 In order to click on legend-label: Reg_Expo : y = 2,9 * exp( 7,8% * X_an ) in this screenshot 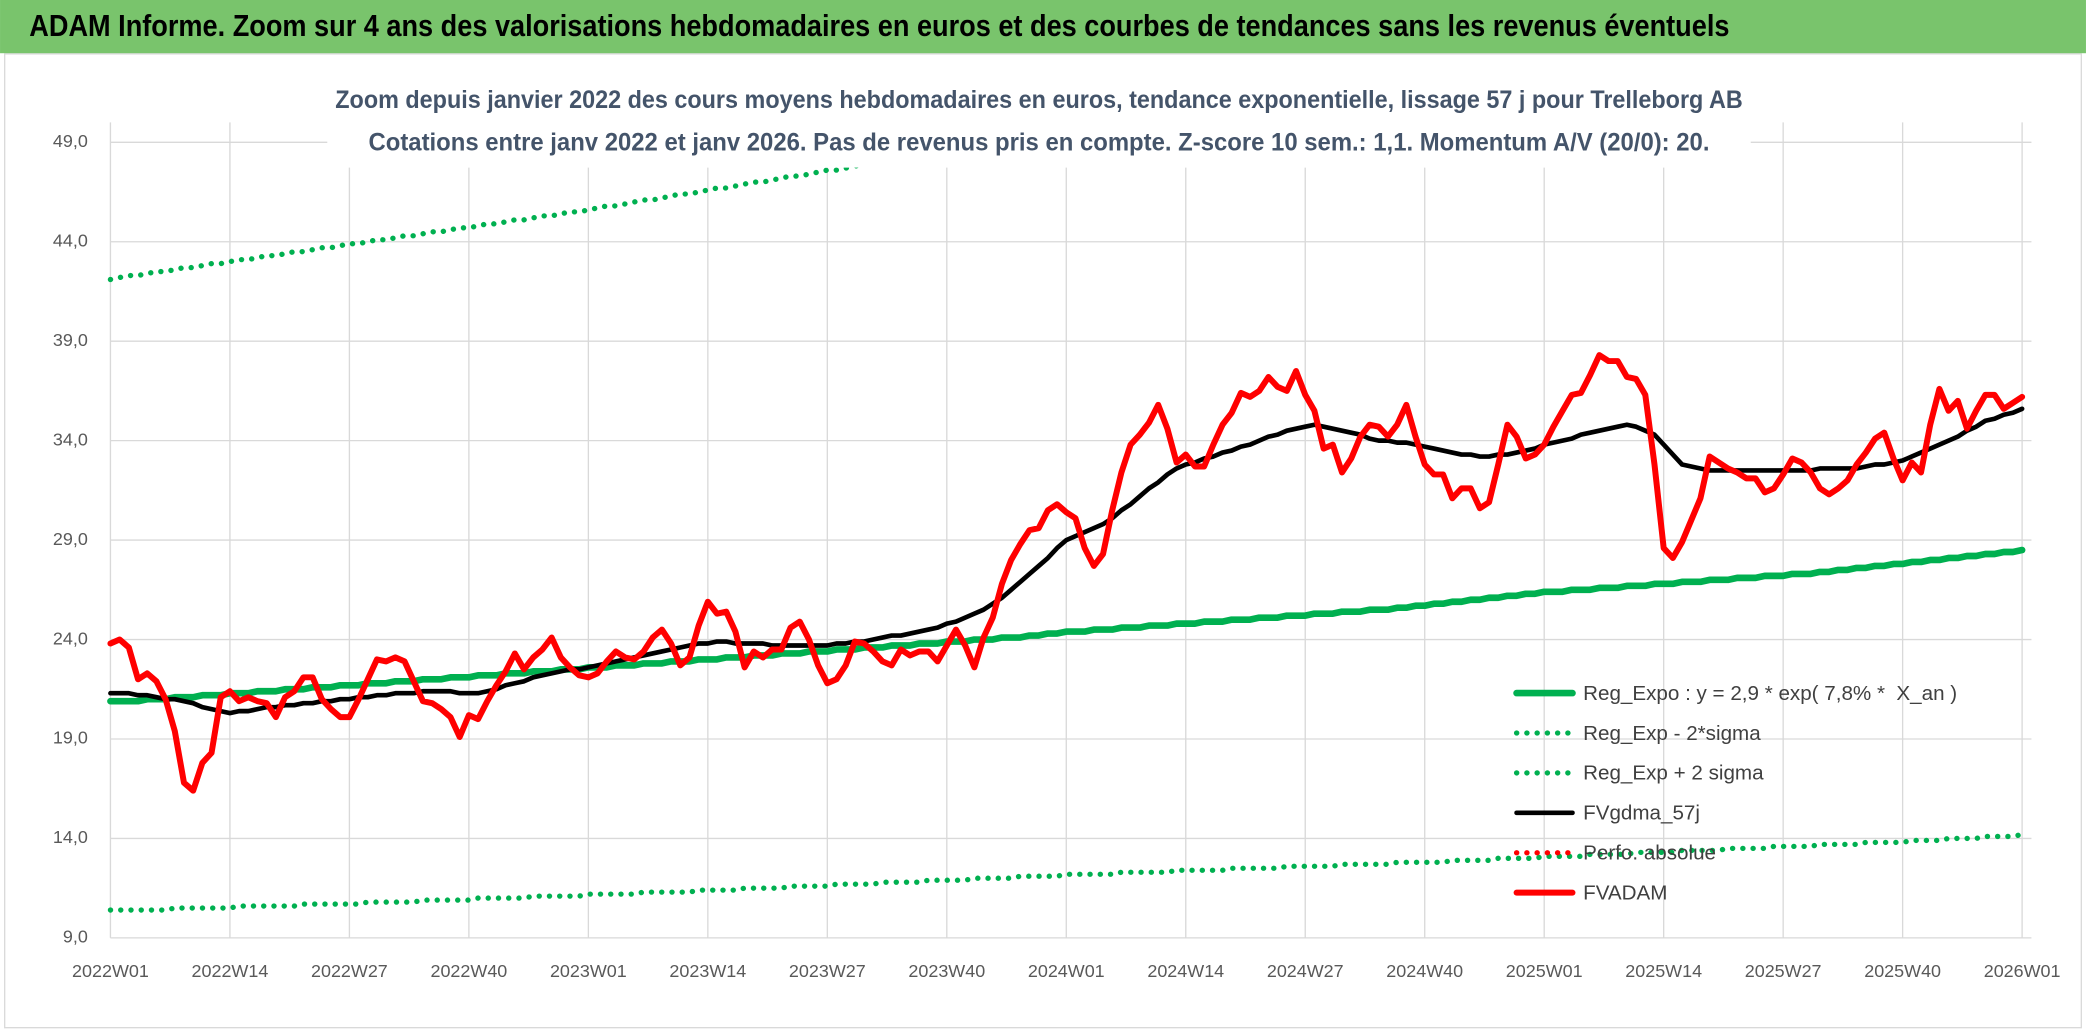, I will do `click(1770, 693)`.